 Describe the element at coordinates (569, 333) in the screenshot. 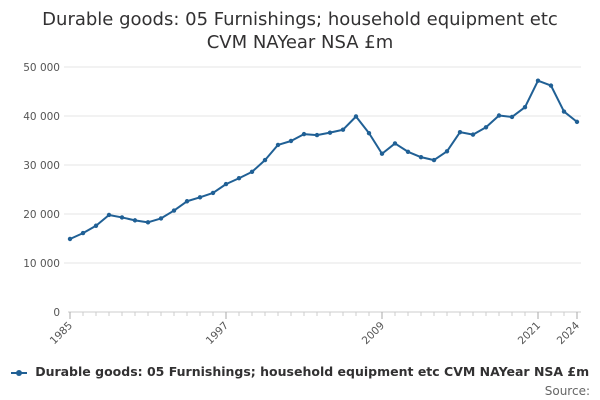

I see `x-tick-label: 2024` at that location.